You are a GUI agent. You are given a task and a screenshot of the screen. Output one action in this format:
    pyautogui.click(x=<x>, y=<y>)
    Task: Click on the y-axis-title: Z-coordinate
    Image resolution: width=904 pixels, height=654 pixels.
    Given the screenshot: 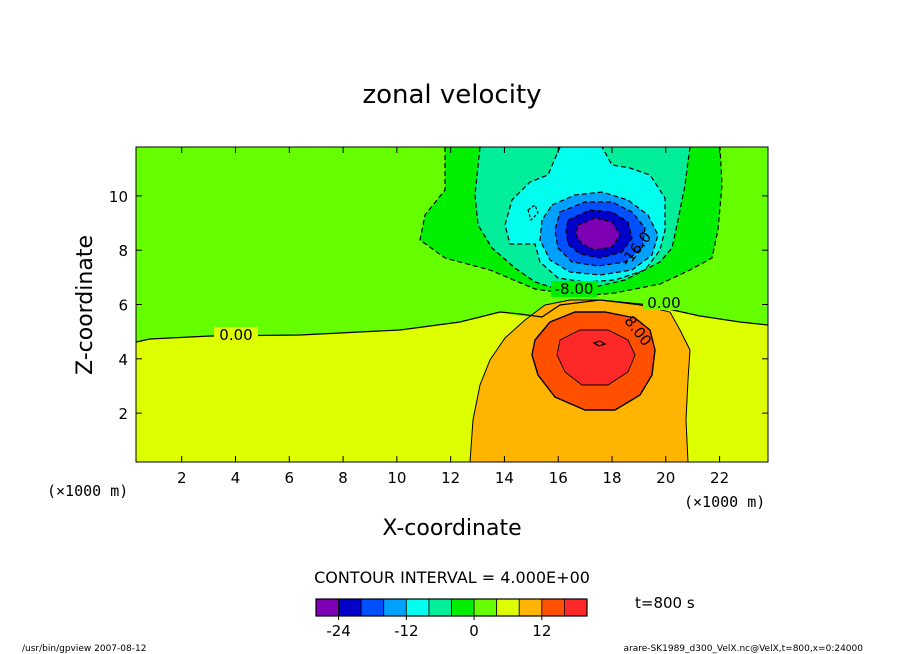 What is the action you would take?
    pyautogui.click(x=85, y=305)
    